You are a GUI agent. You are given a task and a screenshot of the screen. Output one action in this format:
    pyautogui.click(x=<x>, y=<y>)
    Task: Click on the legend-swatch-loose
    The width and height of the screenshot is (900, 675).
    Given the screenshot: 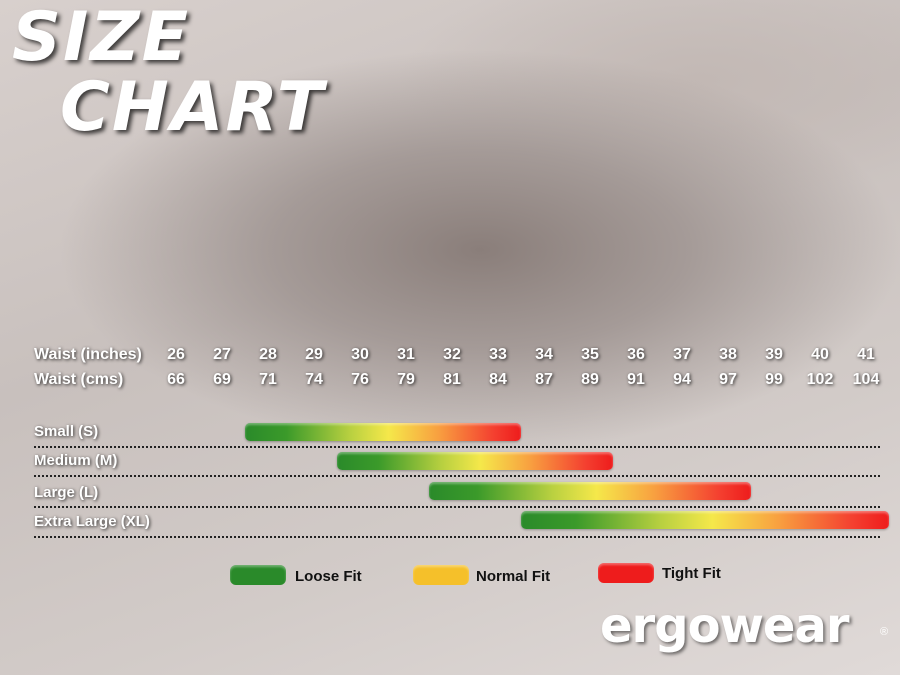 What is the action you would take?
    pyautogui.click(x=258, y=575)
    